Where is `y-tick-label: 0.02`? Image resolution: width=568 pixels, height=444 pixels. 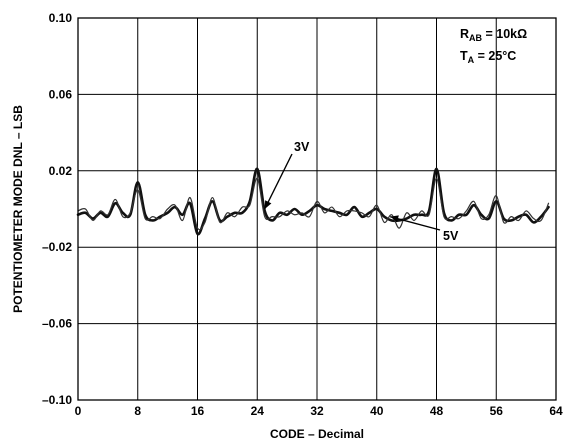
y-tick-label: 0.02 is located at coordinates (61, 171).